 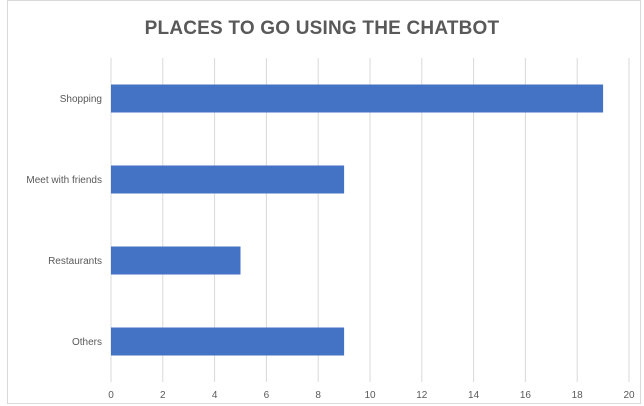 What do you see at coordinates (267, 395) in the screenshot?
I see `x-tick-label: 6` at bounding box center [267, 395].